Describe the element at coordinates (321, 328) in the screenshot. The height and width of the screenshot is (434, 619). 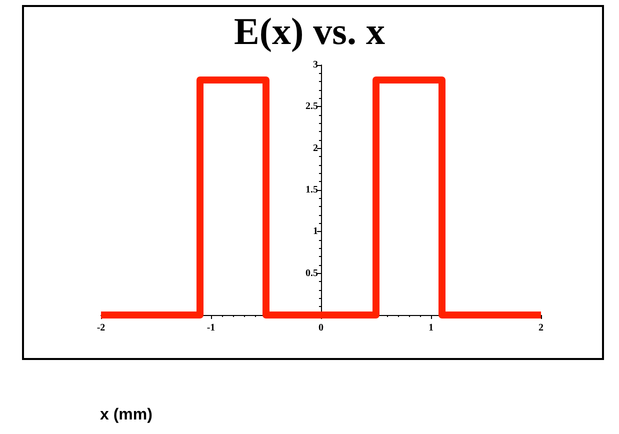
I see `x-tick-label: 0` at that location.